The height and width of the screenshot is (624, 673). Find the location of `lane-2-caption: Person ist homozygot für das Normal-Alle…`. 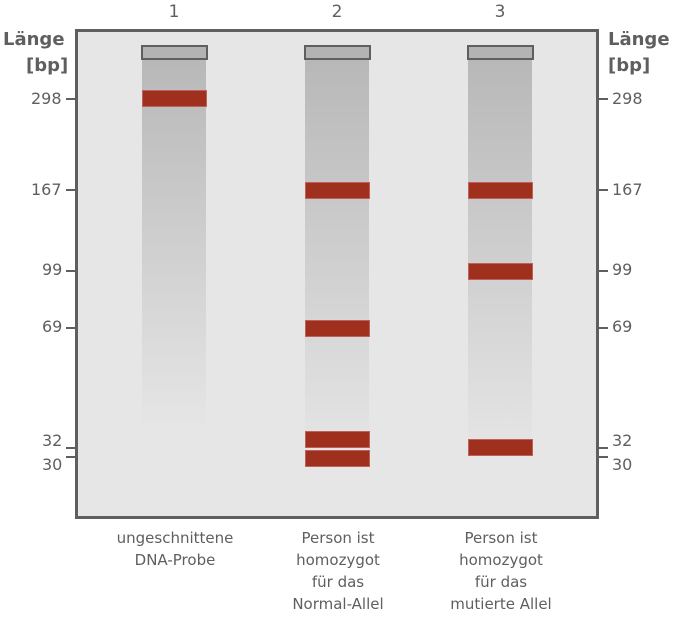

lane-2-caption: Person ist homozygot für das Normal-Alle… is located at coordinates (338, 571).